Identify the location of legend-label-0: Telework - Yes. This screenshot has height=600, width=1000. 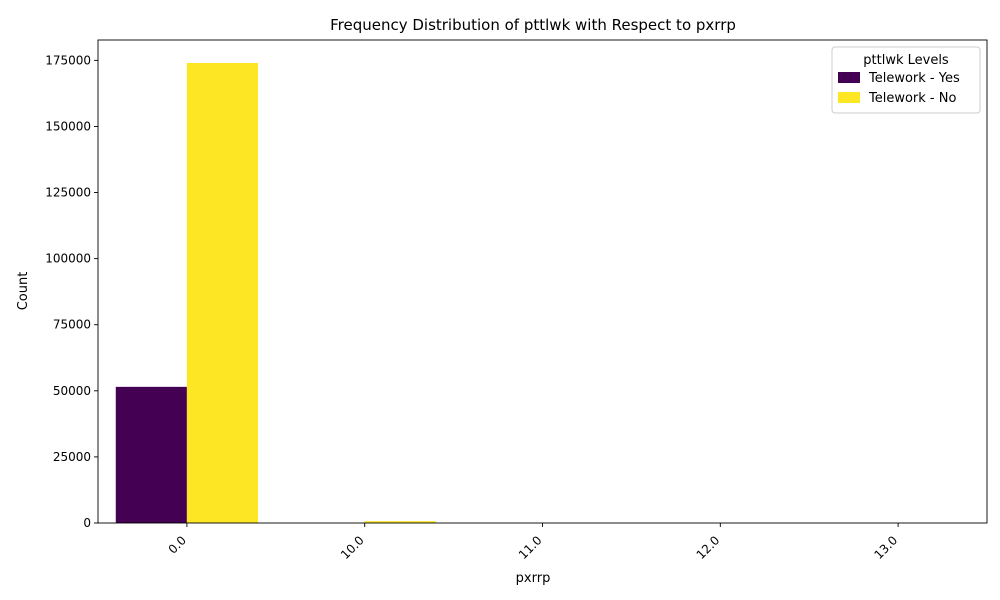
(914, 78).